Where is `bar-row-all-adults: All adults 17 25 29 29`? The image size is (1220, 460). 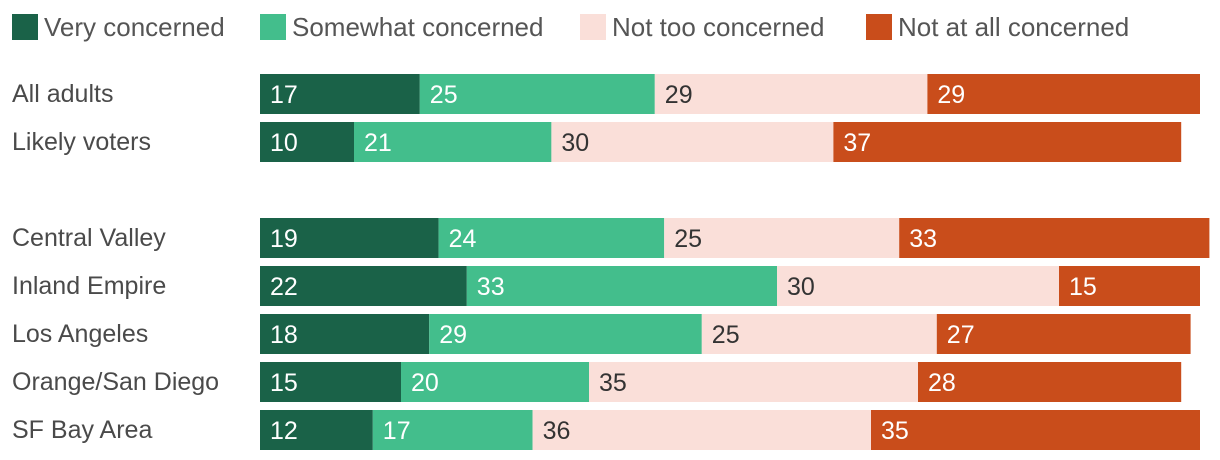
bar-row-all-adults: All adults 17 25 29 29 is located at coordinates (606, 94).